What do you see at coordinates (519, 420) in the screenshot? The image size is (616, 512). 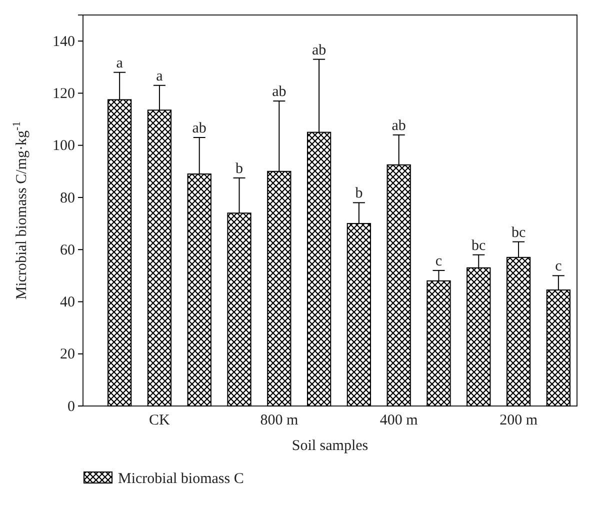 I see `x-tick-label: 200 m` at bounding box center [519, 420].